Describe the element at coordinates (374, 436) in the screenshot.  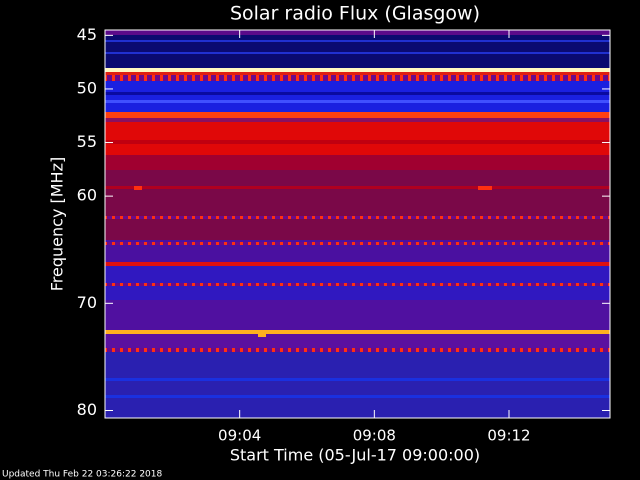
I see `x-tick-label: 09:08` at that location.